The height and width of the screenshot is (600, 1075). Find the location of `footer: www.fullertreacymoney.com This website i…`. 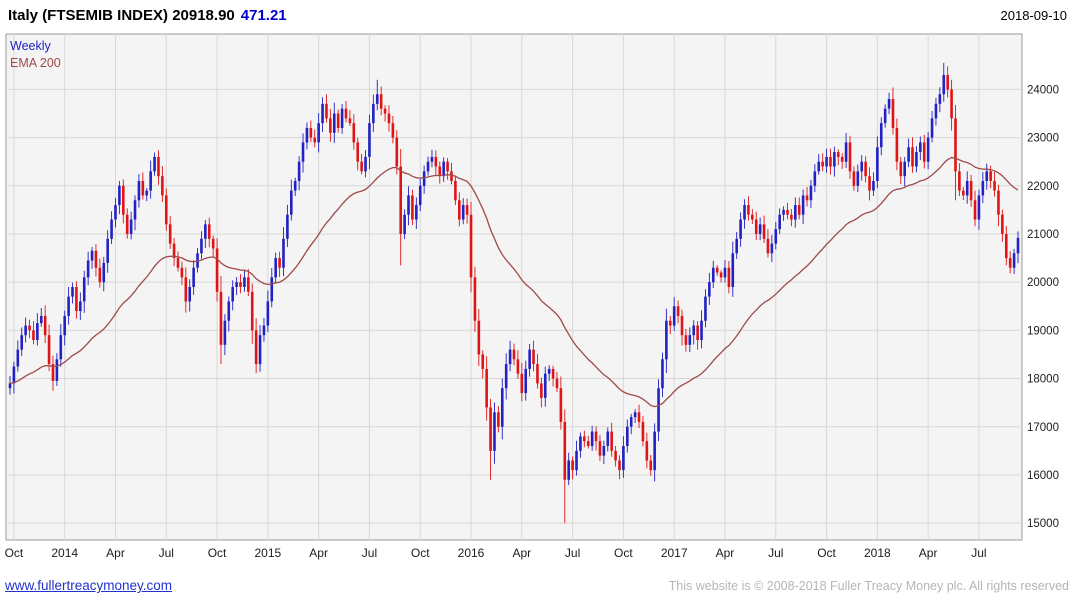

footer: www.fullertreacymoney.com This website i… is located at coordinates (537, 585).